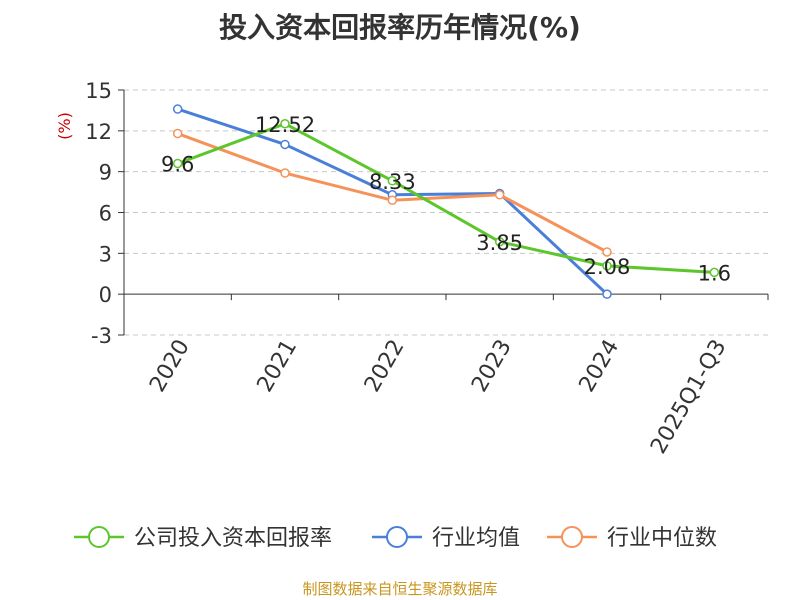 This screenshot has height=600, width=800. Describe the element at coordinates (101, 336) in the screenshot. I see `y-tick-label: -3` at that location.